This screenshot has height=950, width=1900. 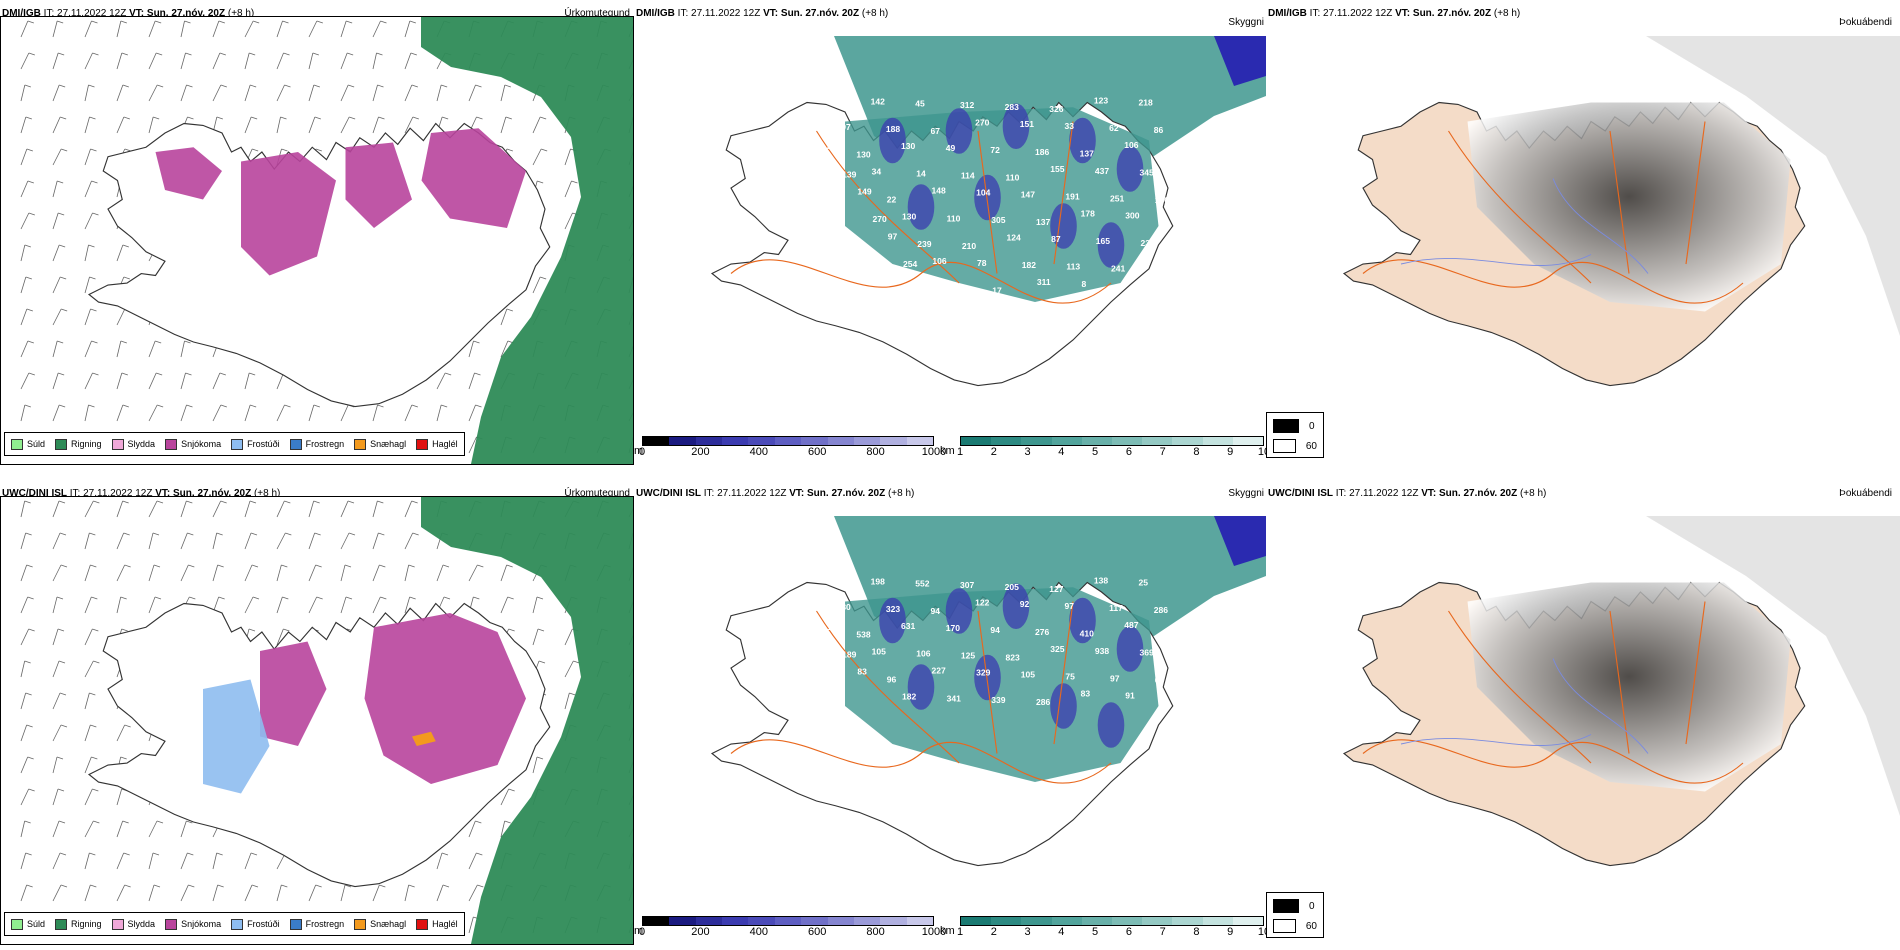 What do you see at coordinates (1043, 702) in the screenshot?
I see `cloud-base-label: 286` at bounding box center [1043, 702].